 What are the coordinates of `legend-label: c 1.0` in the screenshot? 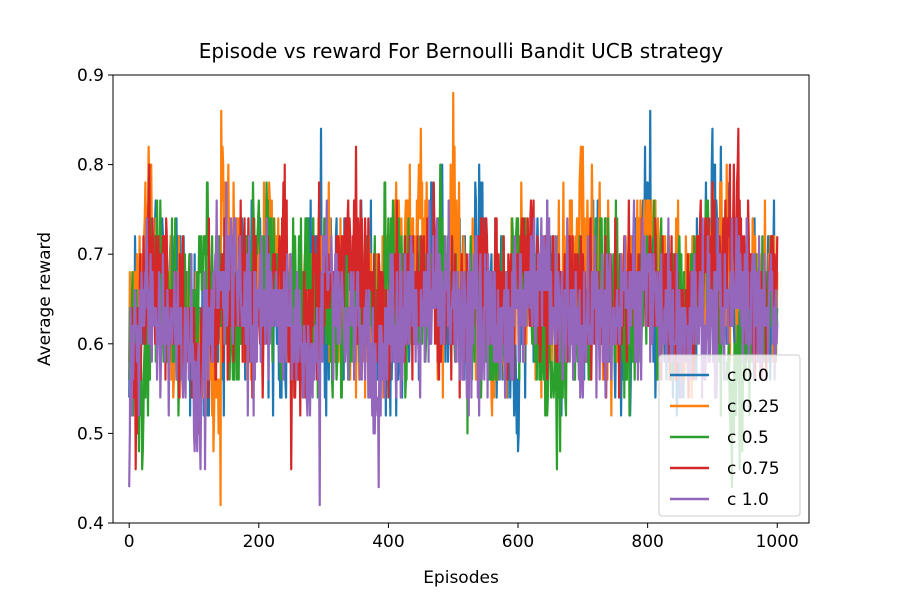 It's located at (748, 500).